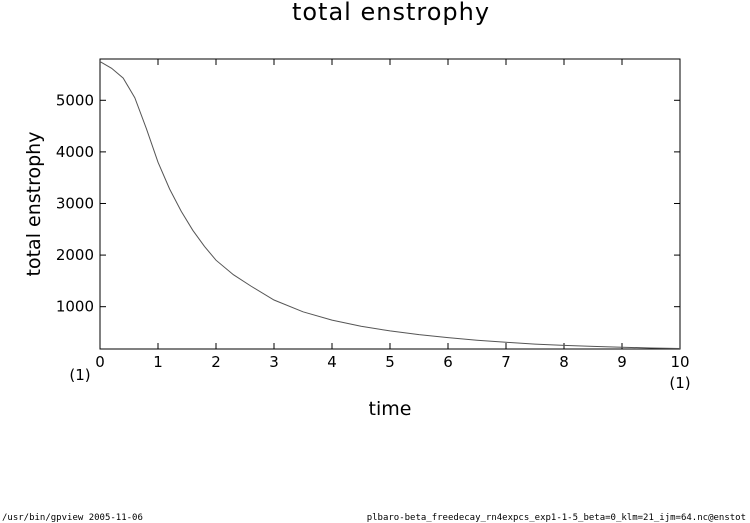 This screenshot has height=523, width=750. I want to click on x-tick-label: 9, so click(622, 362).